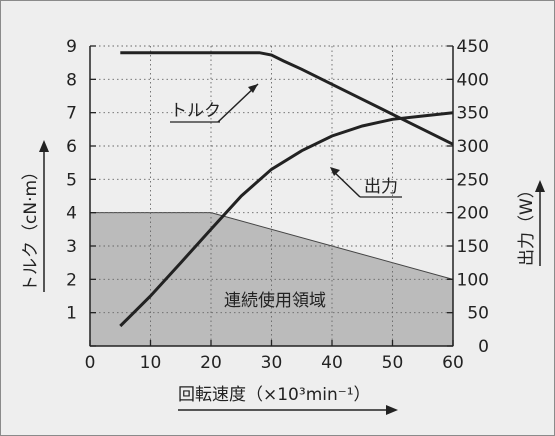 The height and width of the screenshot is (436, 555). What do you see at coordinates (381, 187) in the screenshot?
I see `output-series-label: 出力` at bounding box center [381, 187].